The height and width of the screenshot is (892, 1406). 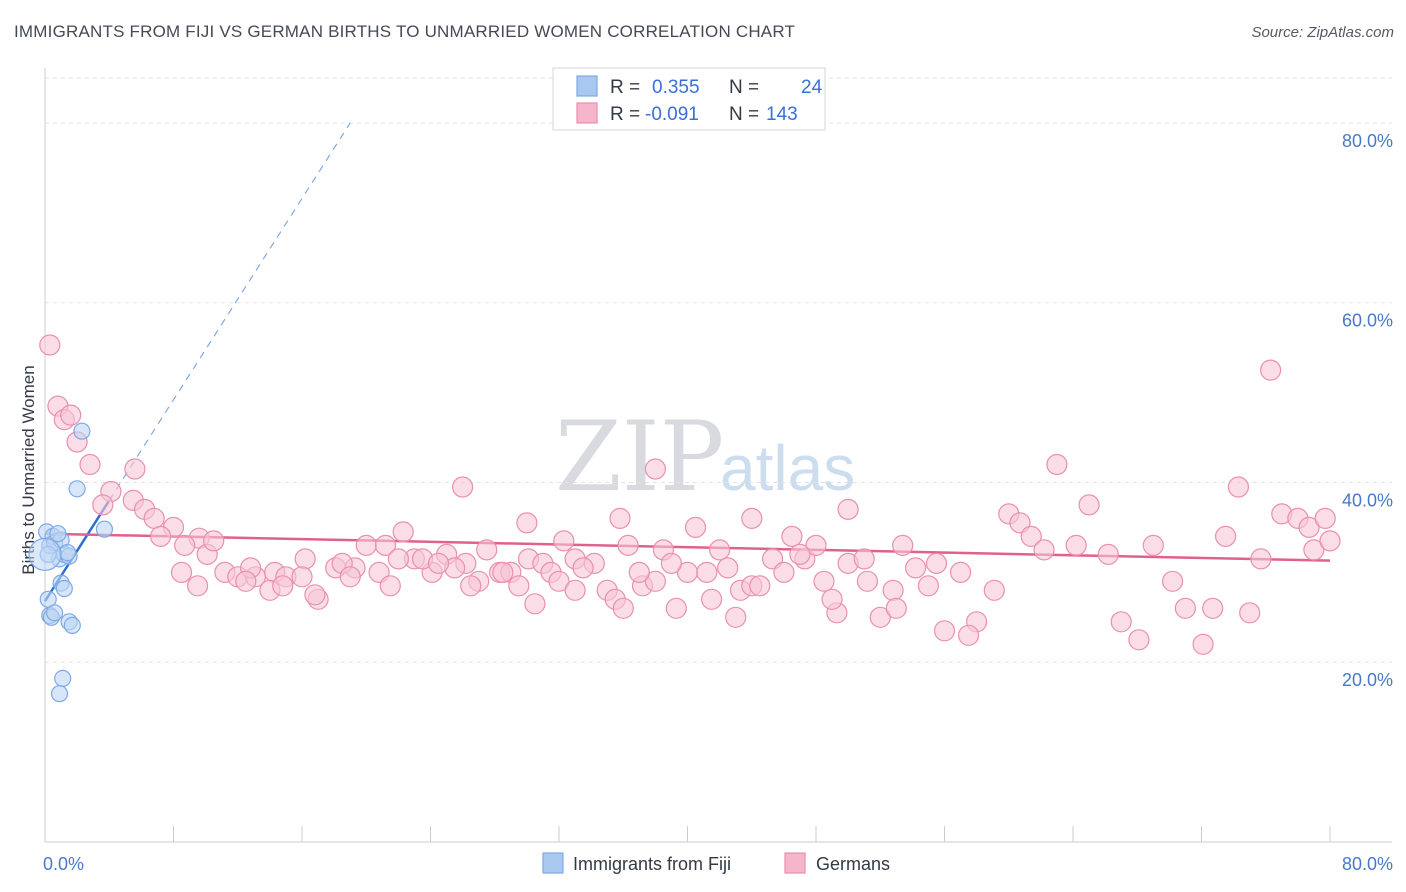 What do you see at coordinates (744, 87) in the screenshot?
I see `legend-n-label-fiji: N =` at bounding box center [744, 87].